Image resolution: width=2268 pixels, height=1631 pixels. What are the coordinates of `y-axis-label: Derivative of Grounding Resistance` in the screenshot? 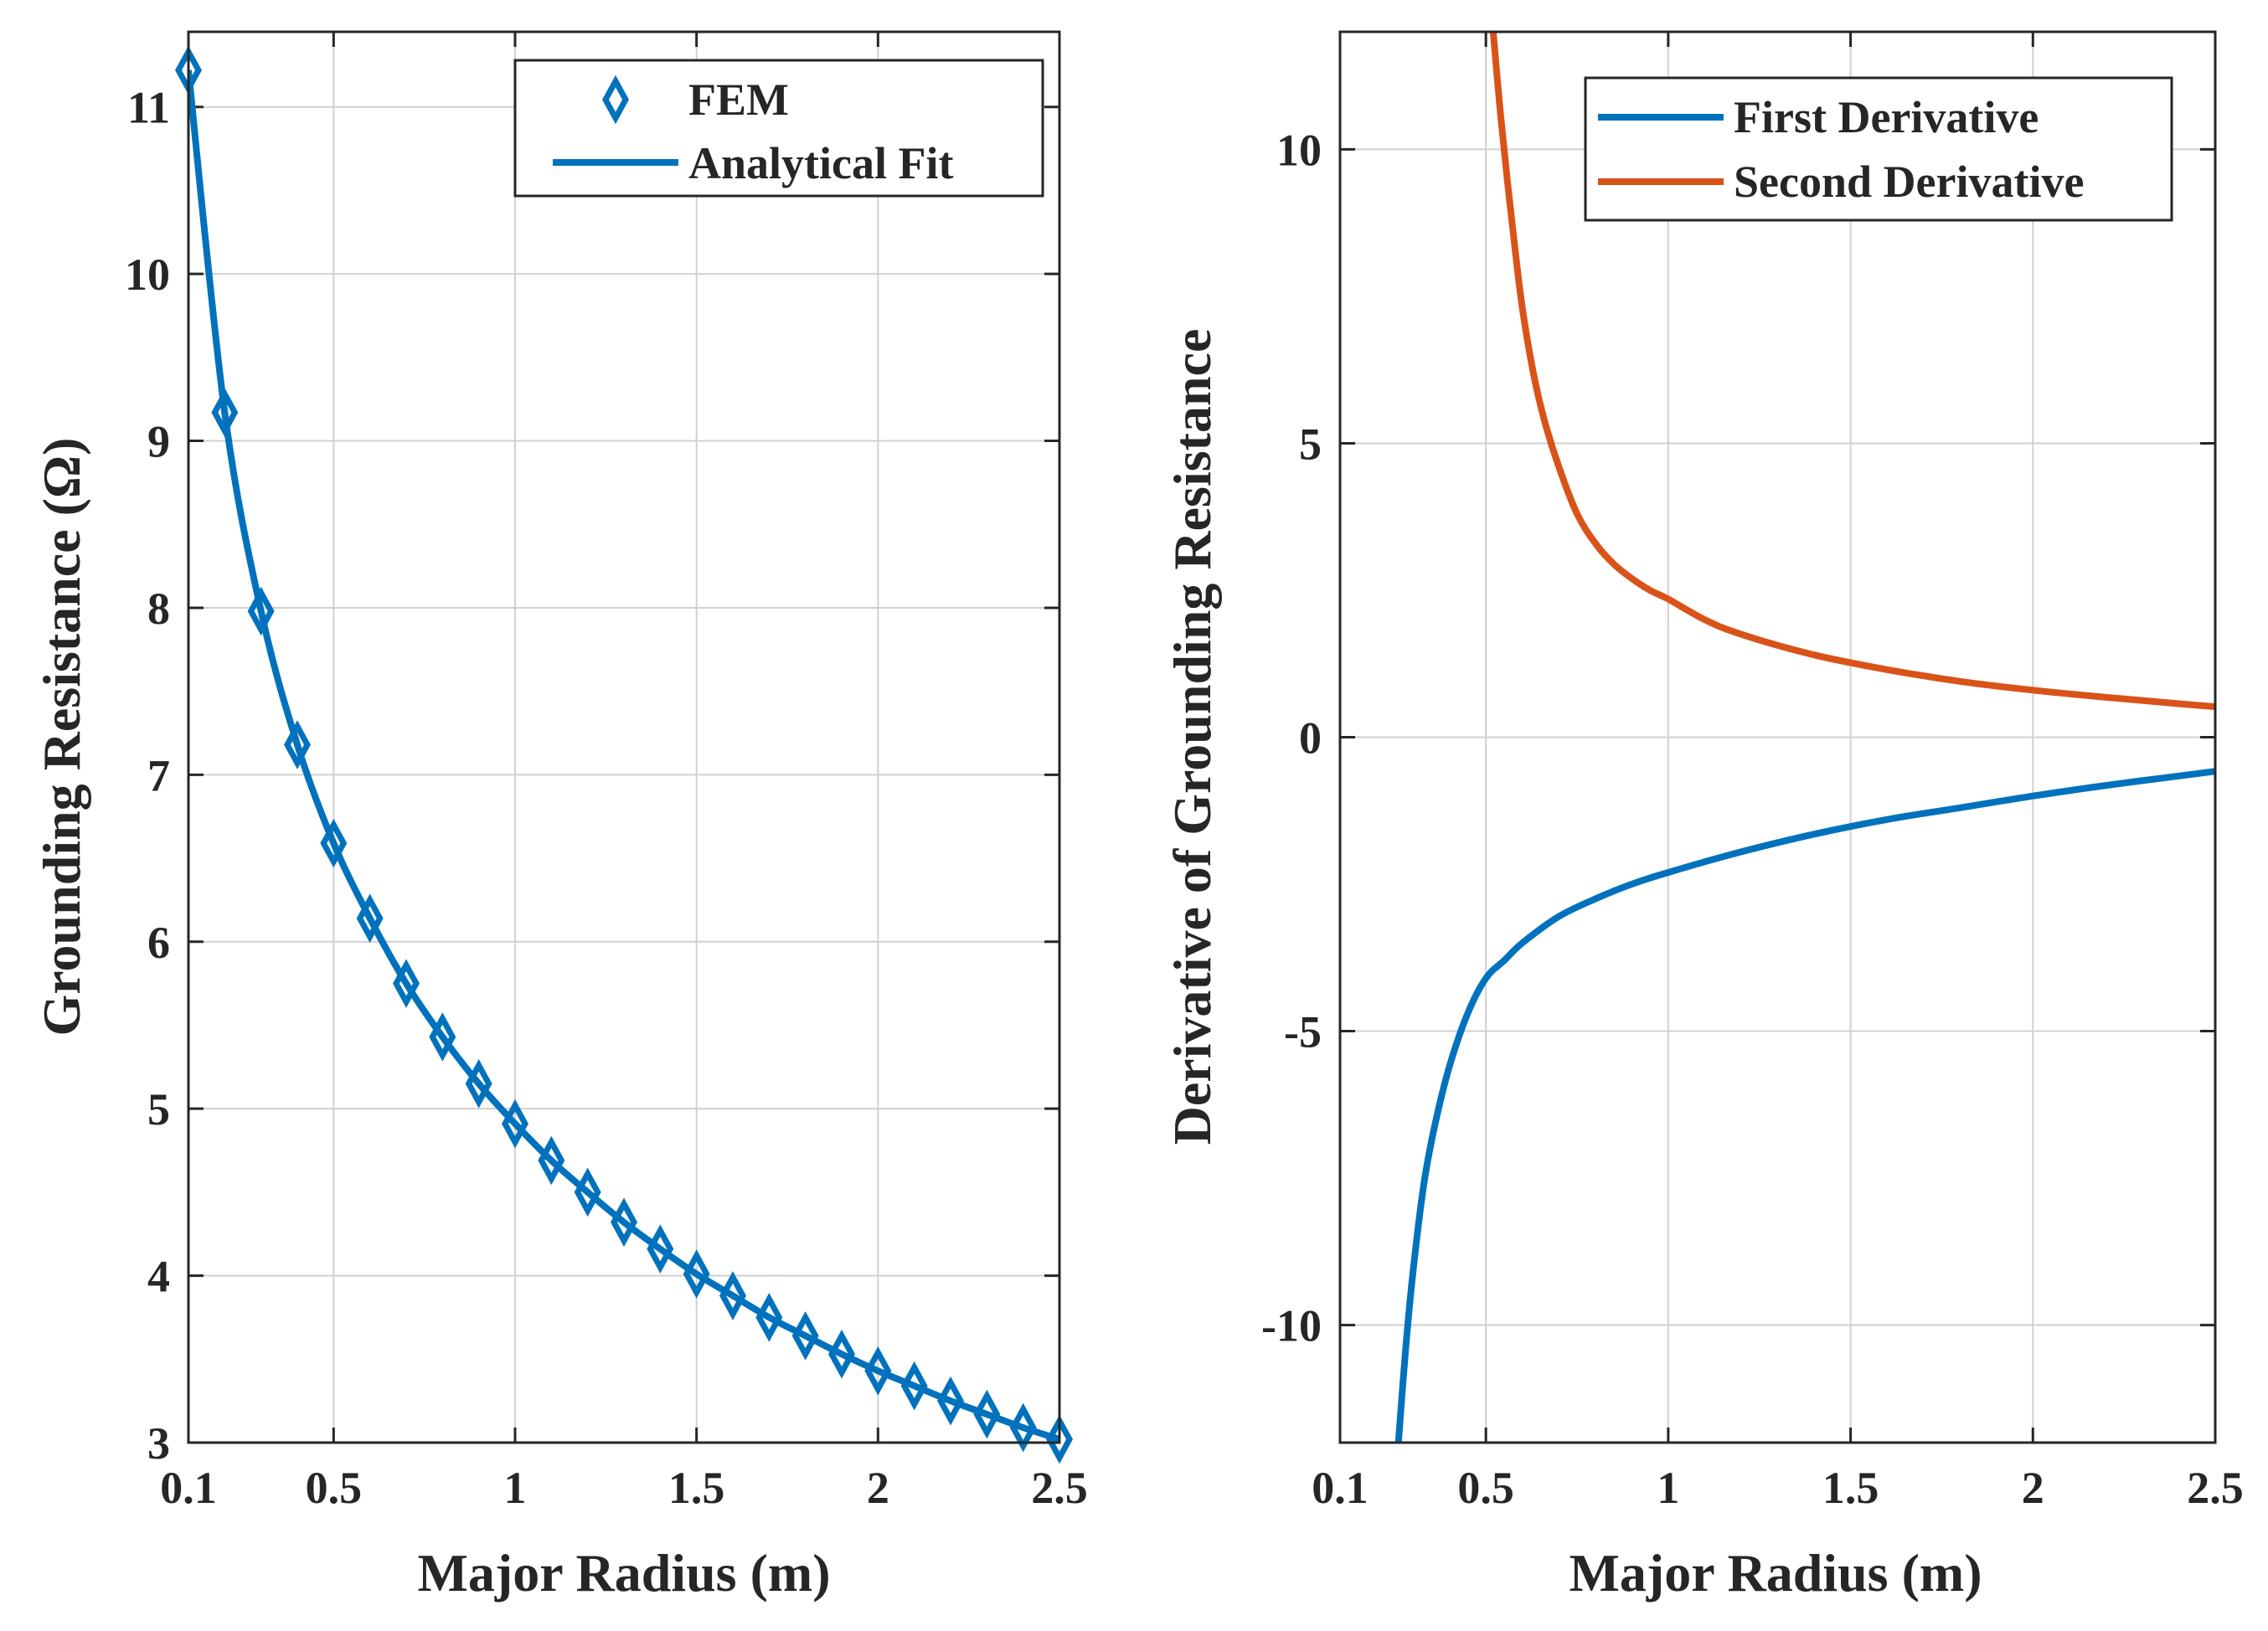 It's located at (1192, 737).